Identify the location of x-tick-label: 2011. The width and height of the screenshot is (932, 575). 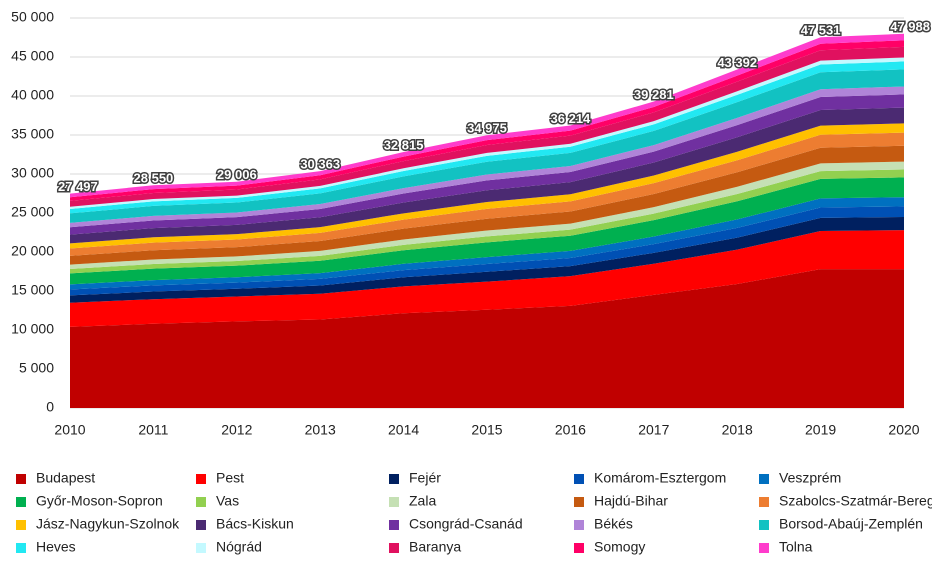
(153, 430).